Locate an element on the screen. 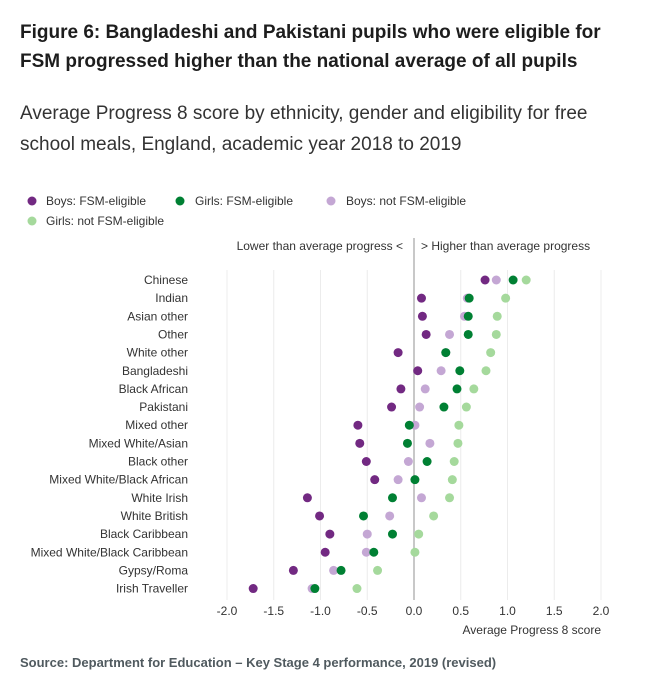  legend-item-girls-not-fsm: Girls: not FSM-eligible is located at coordinates (96, 221).